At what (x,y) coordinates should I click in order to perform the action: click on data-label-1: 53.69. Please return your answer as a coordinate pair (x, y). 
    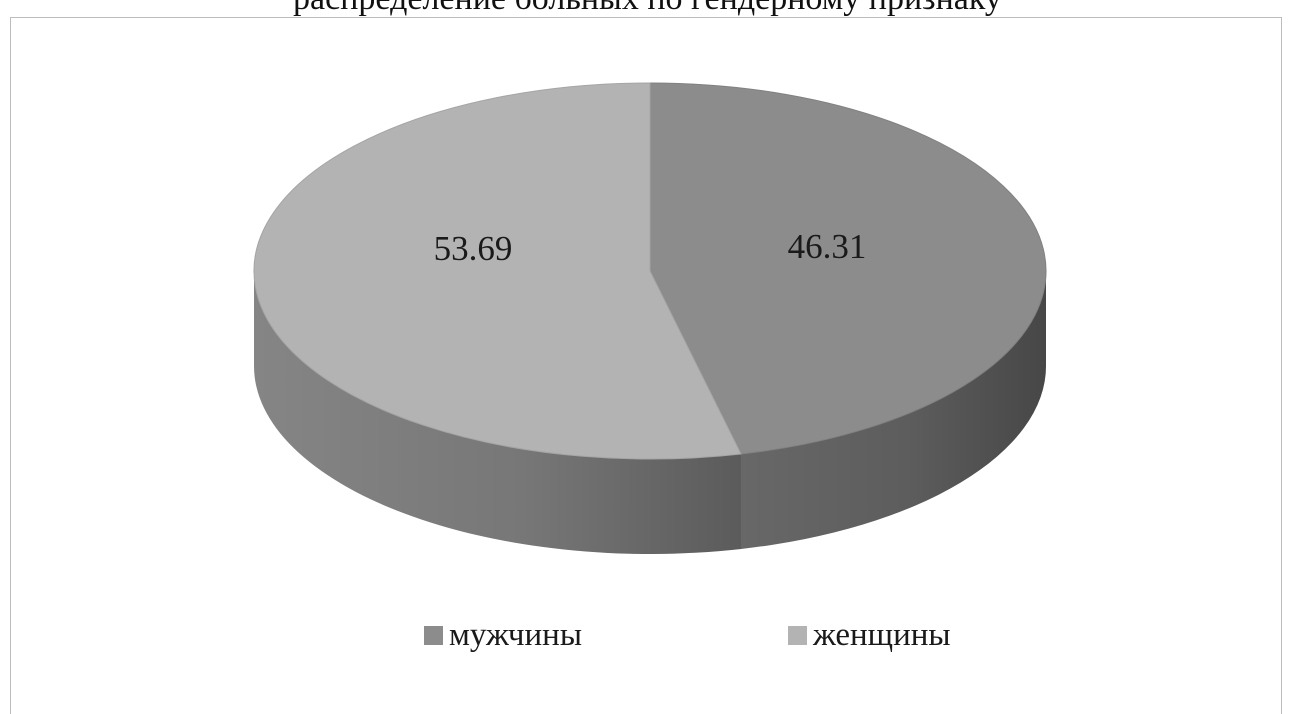
    Looking at the image, I should click on (473, 248).